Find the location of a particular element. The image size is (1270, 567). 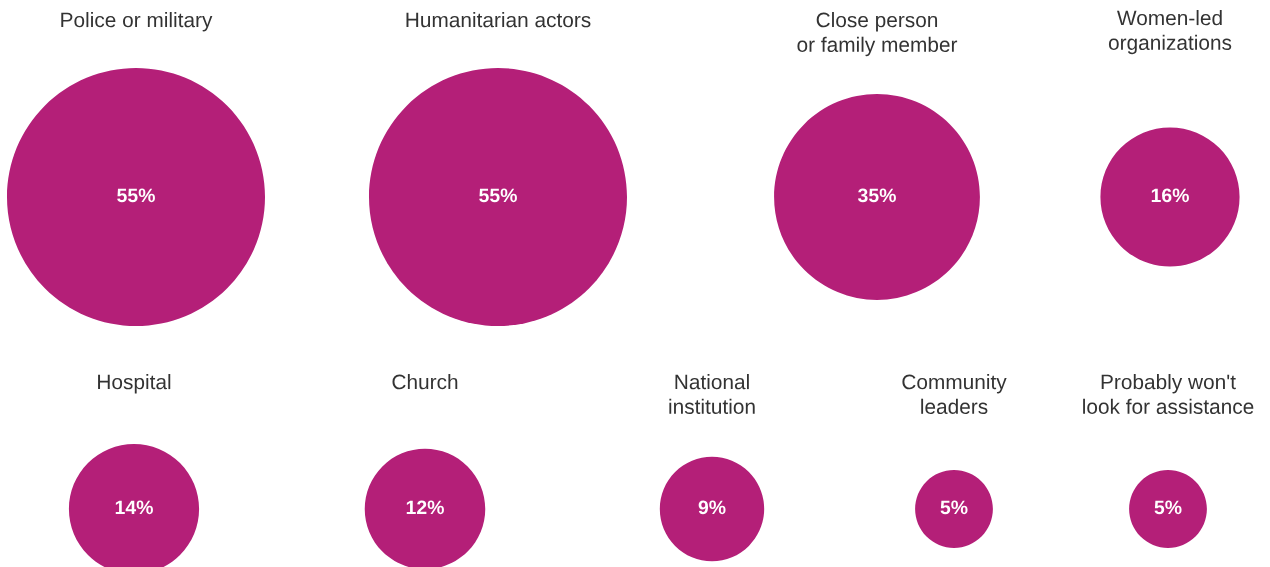

category-label: Women-led organizations is located at coordinates (1170, 32).